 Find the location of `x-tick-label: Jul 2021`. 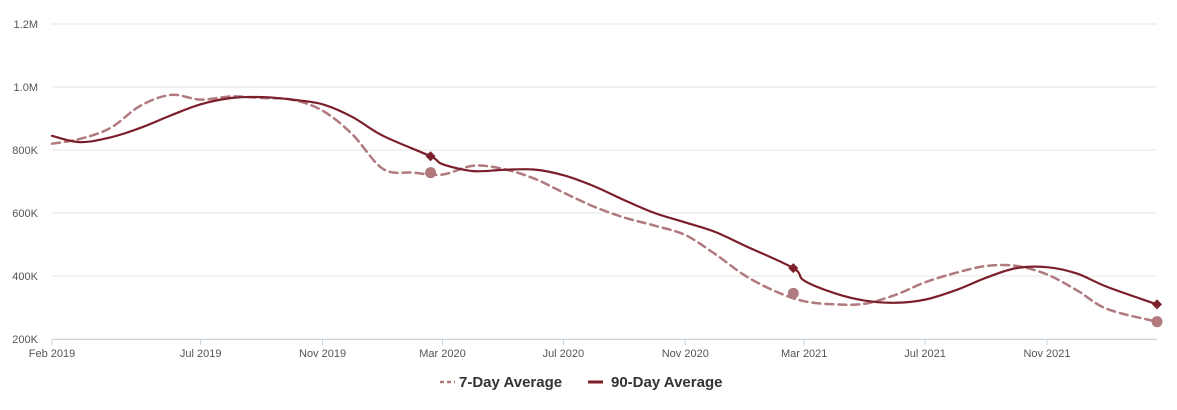

x-tick-label: Jul 2021 is located at coordinates (925, 354).